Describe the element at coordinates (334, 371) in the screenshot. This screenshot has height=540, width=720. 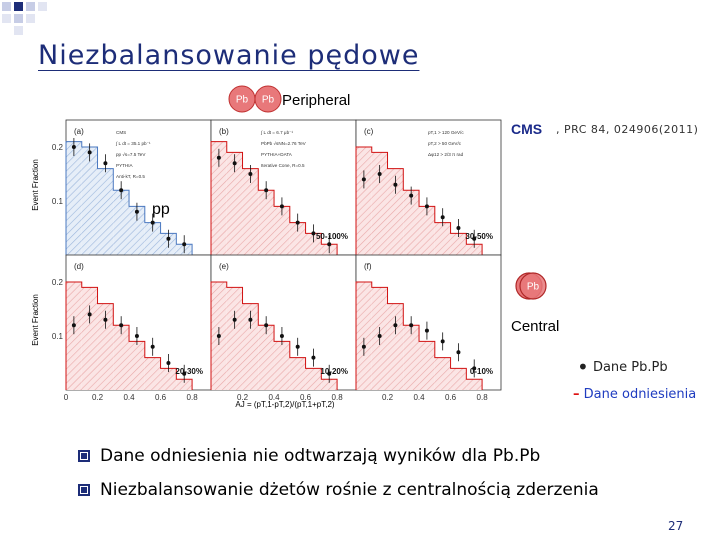
I see `centrality-label: 10-20%` at that location.